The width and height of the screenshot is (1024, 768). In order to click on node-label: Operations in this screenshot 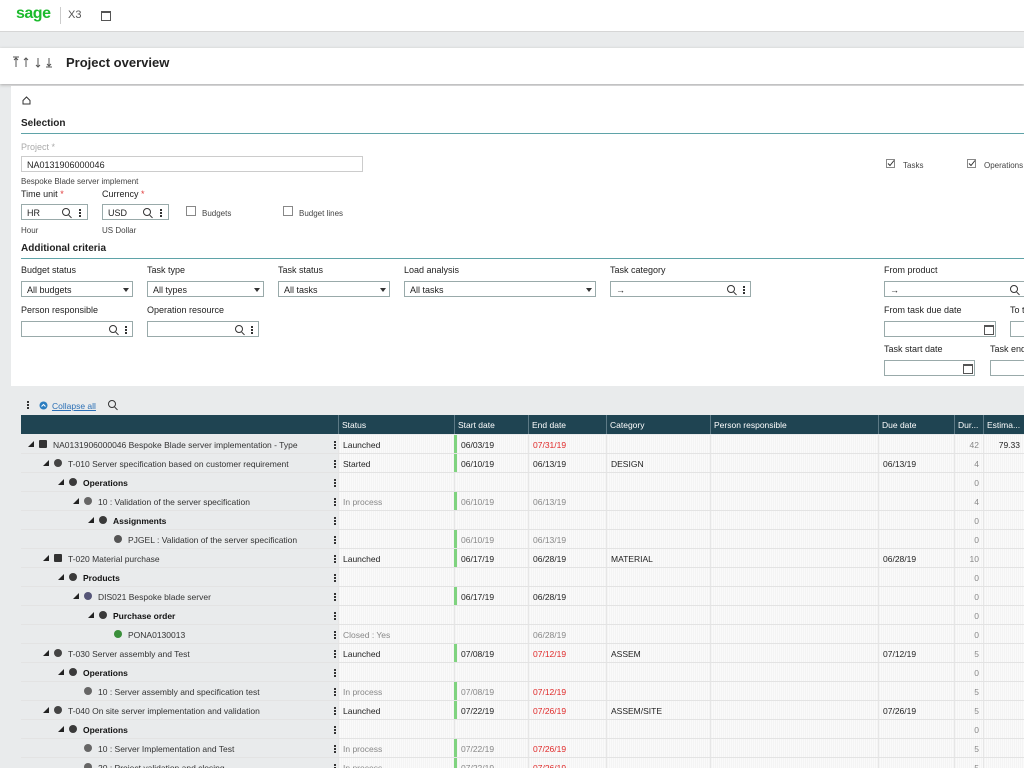, I will do `click(105, 673)`.